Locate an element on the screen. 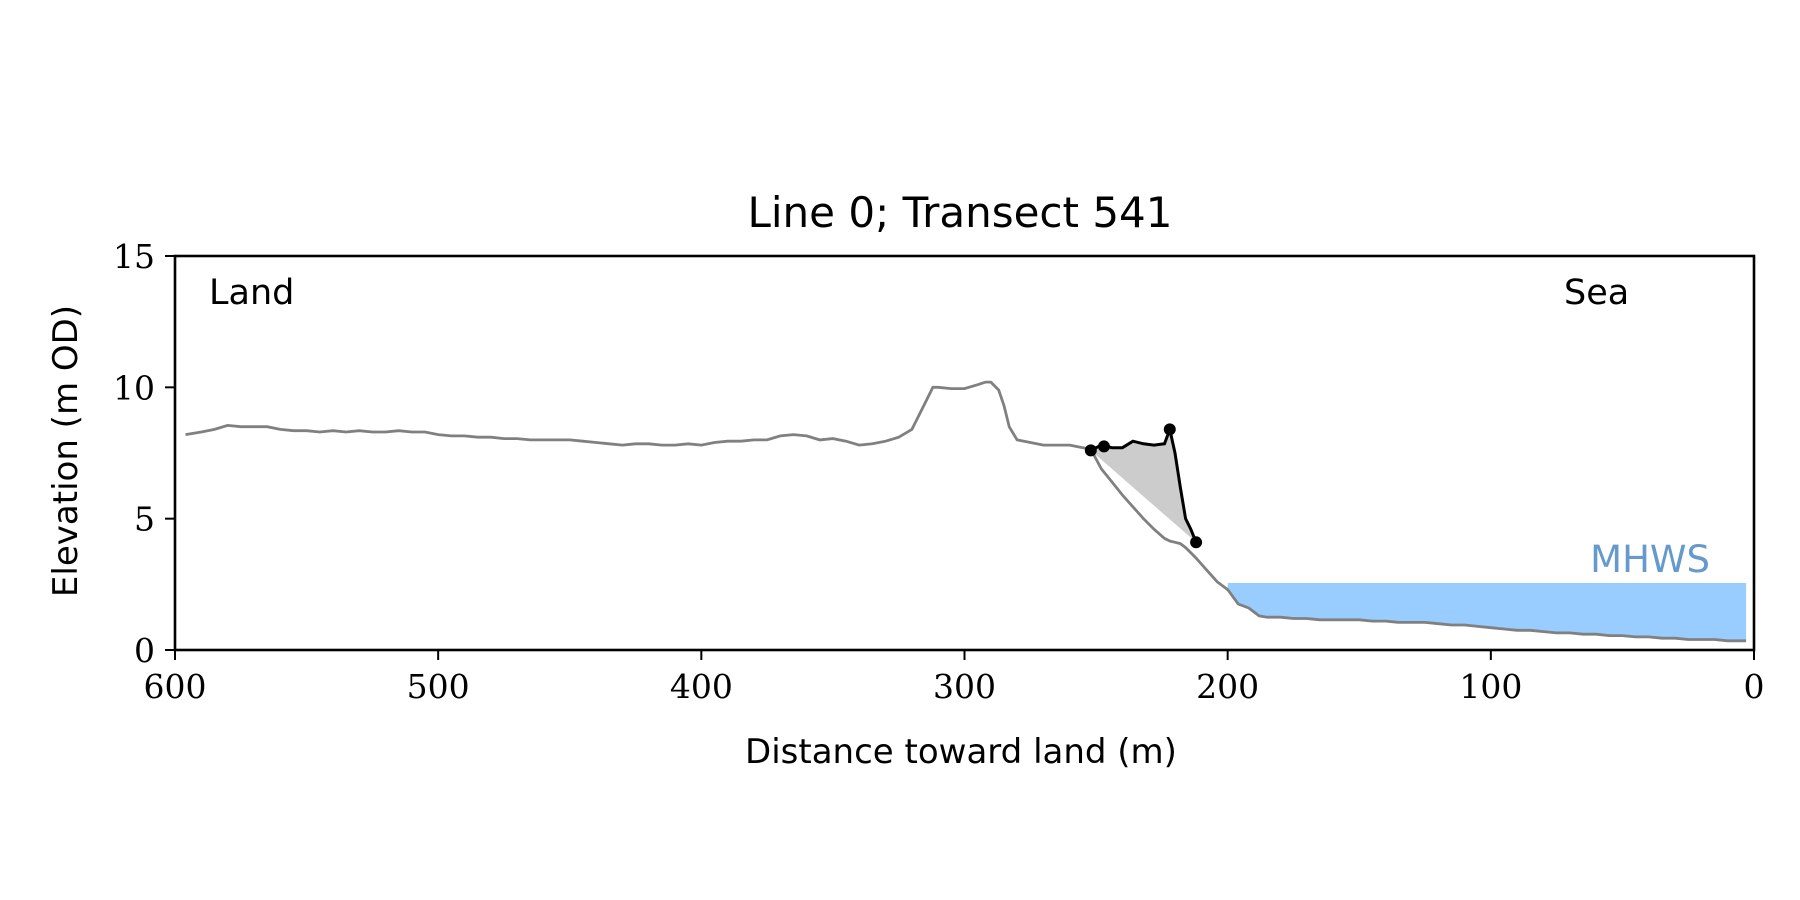  cliff-fill-area is located at coordinates (1143, 486).